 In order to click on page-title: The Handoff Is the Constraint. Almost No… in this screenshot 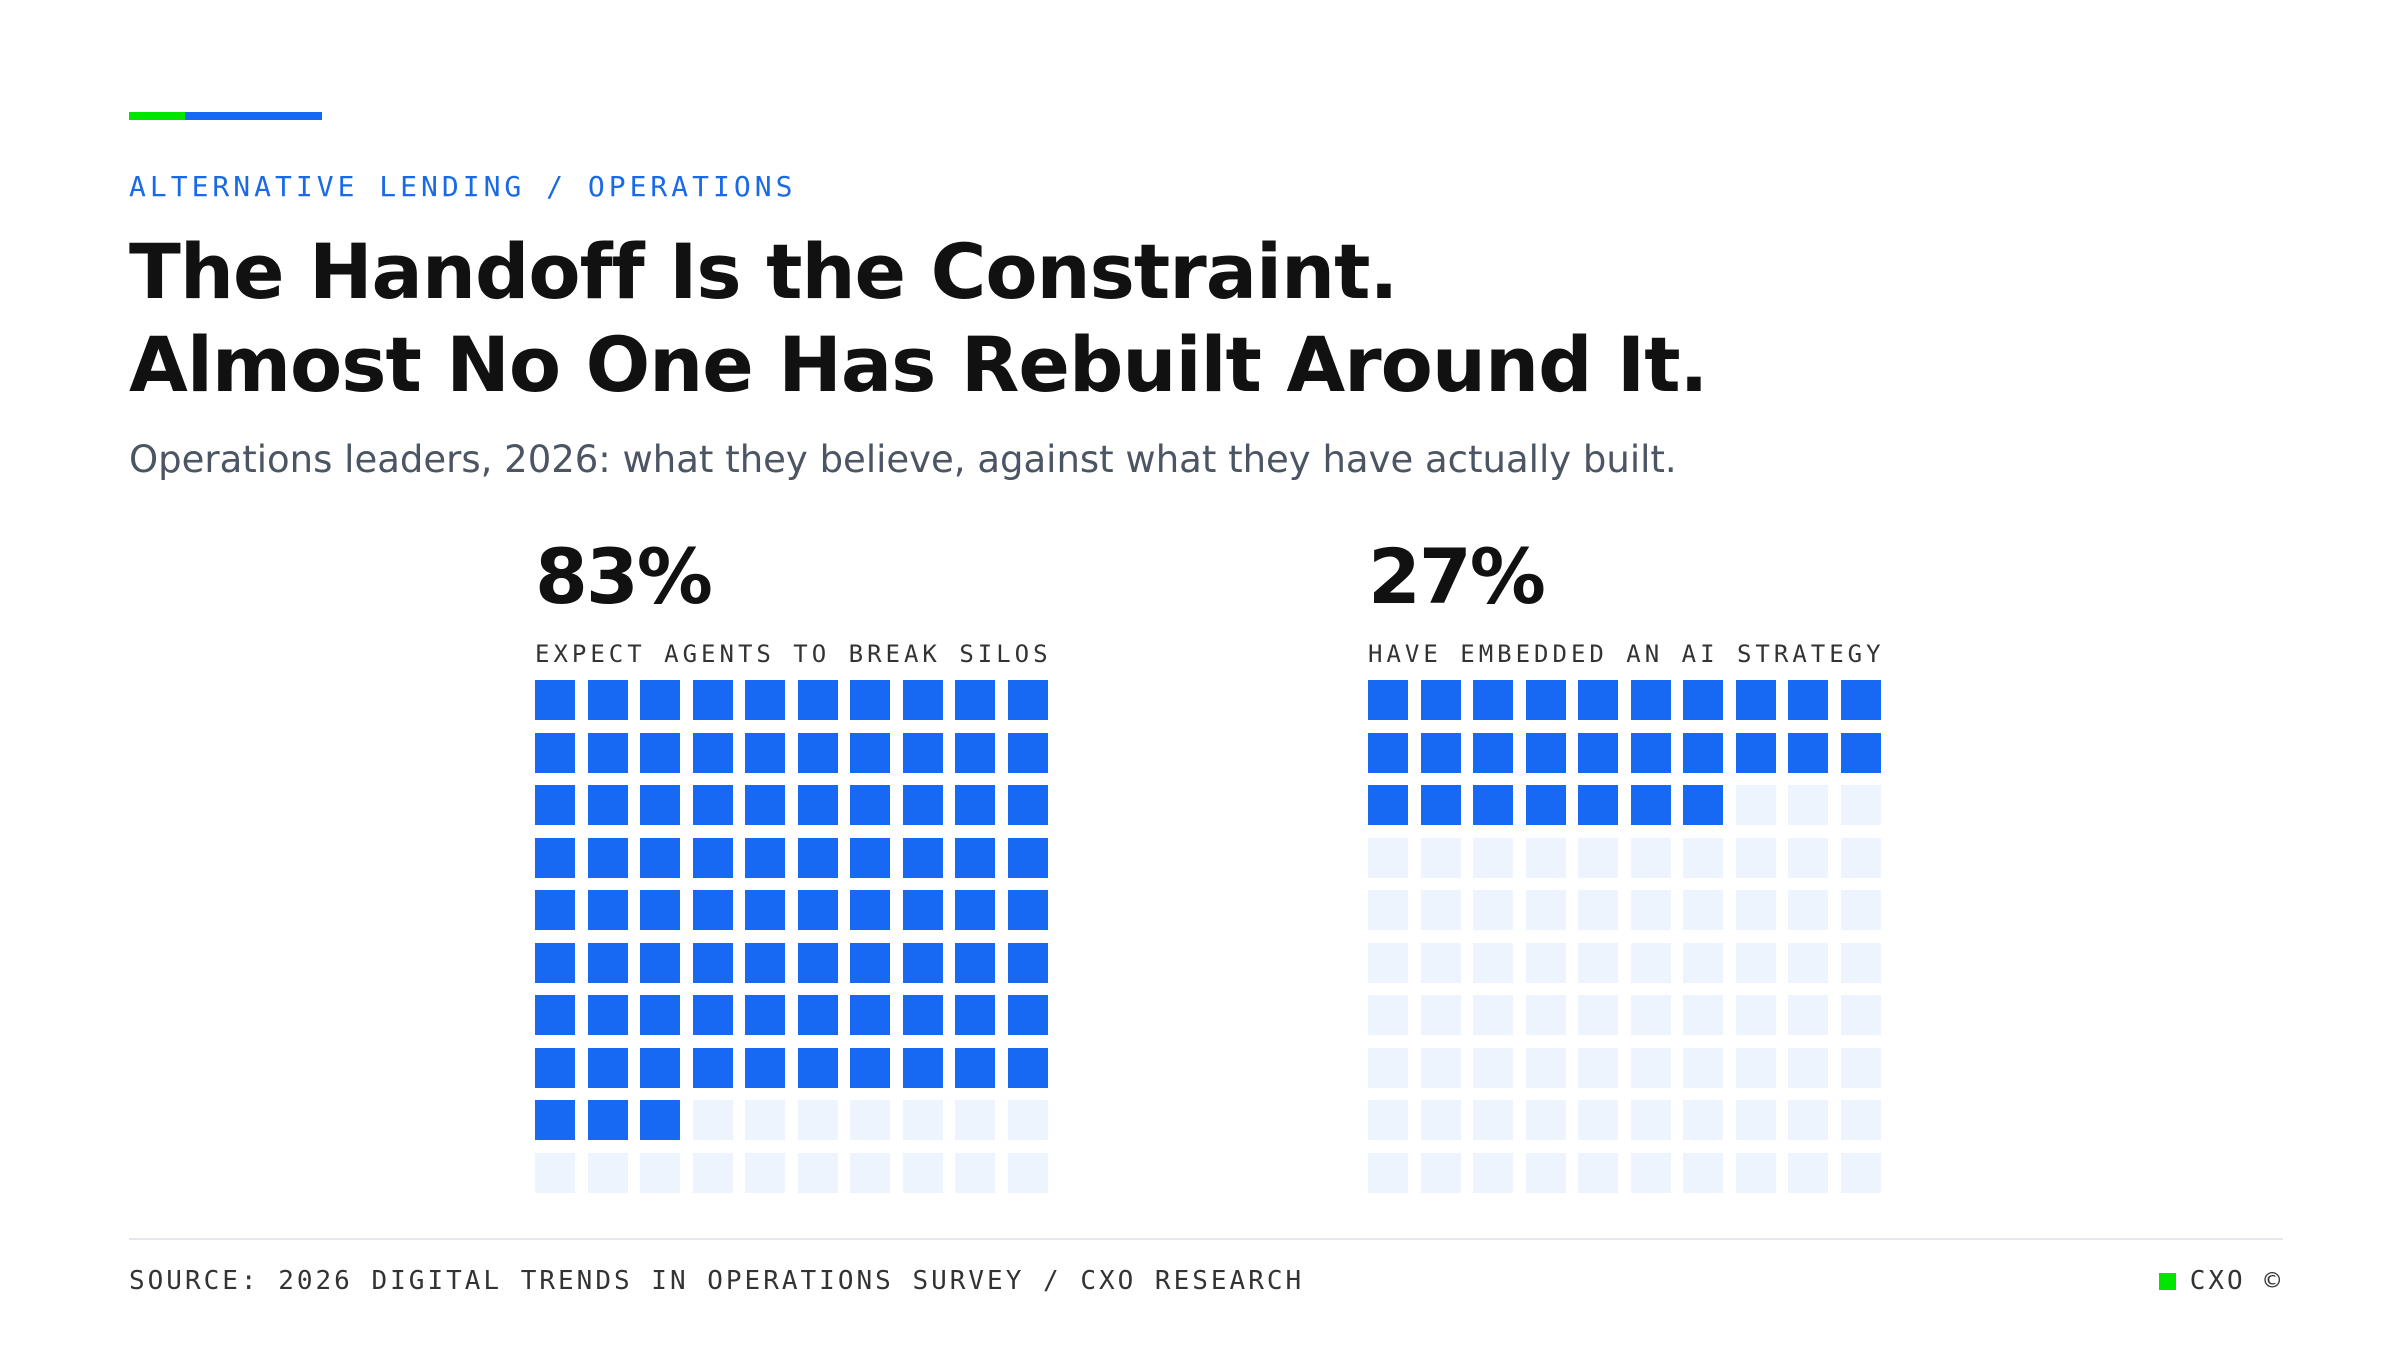, I will do `click(918, 318)`.